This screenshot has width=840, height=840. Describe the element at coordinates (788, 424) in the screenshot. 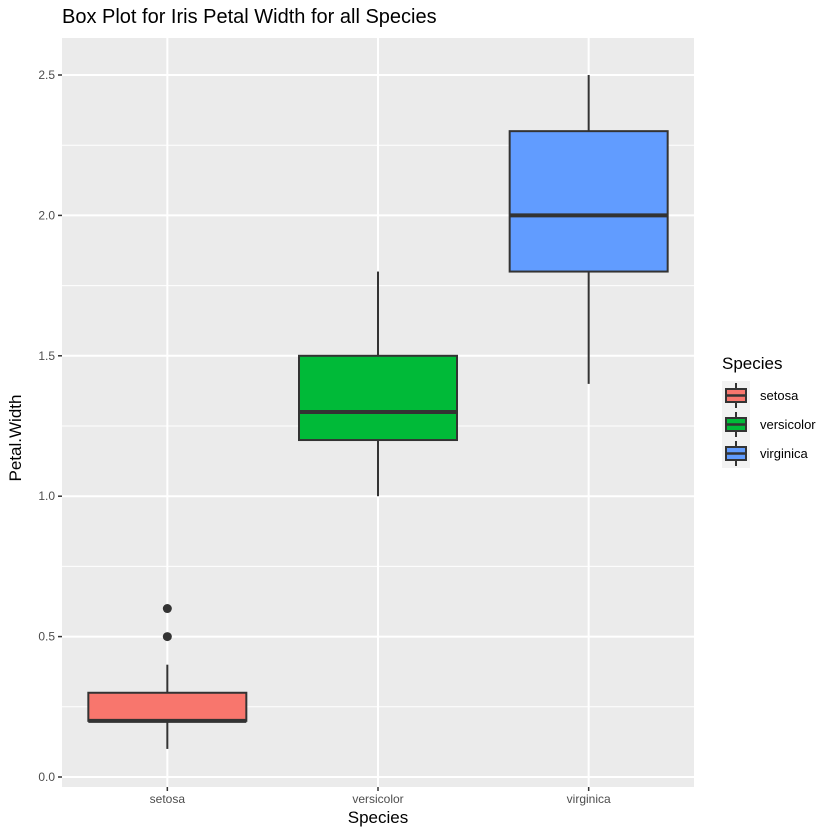

I see `legend-label-versicolor: versicolor` at that location.